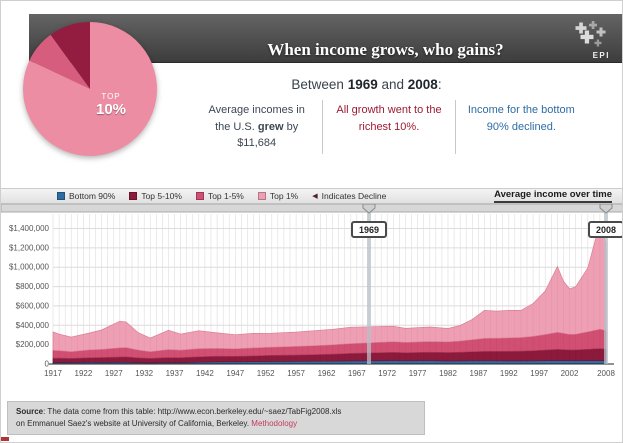 The image size is (623, 443). Describe the element at coordinates (601, 55) in the screenshot. I see `epi-logo-text: EPI` at that location.